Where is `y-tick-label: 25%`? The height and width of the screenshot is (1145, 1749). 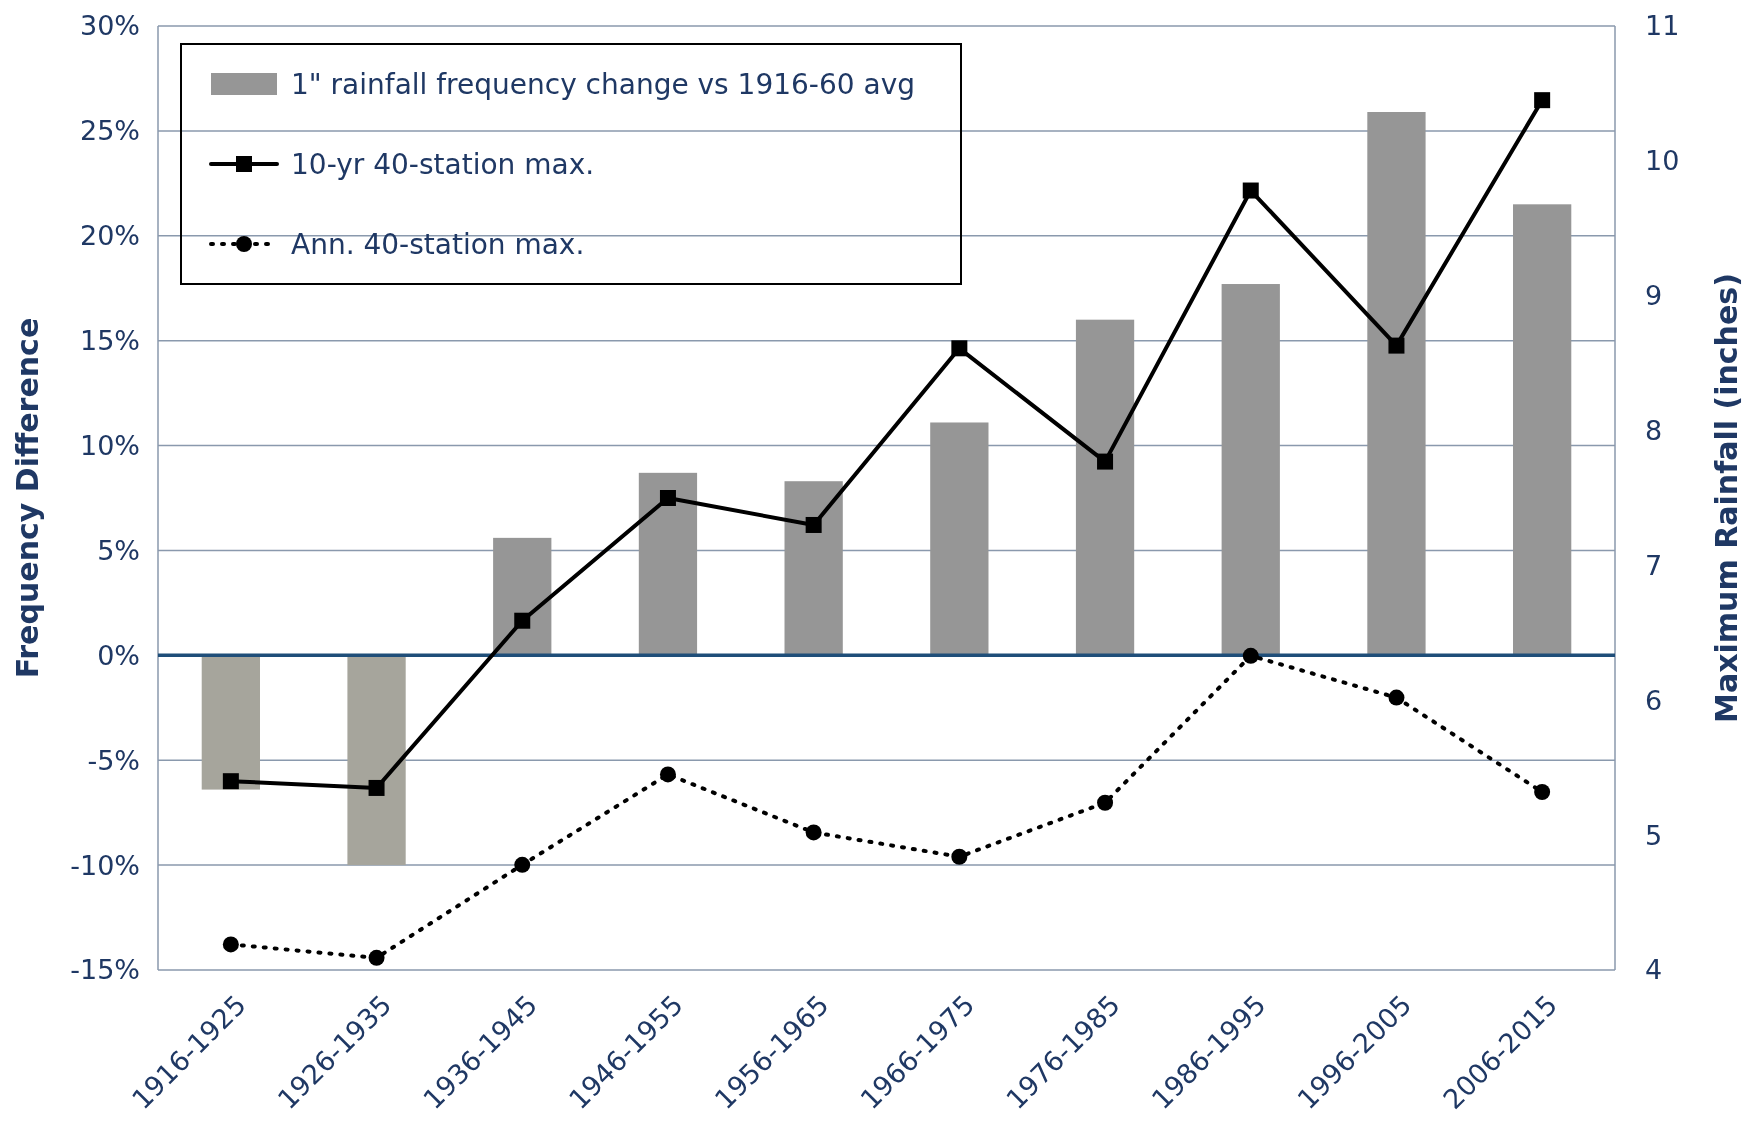
y-tick-label: 25% is located at coordinates (109, 131).